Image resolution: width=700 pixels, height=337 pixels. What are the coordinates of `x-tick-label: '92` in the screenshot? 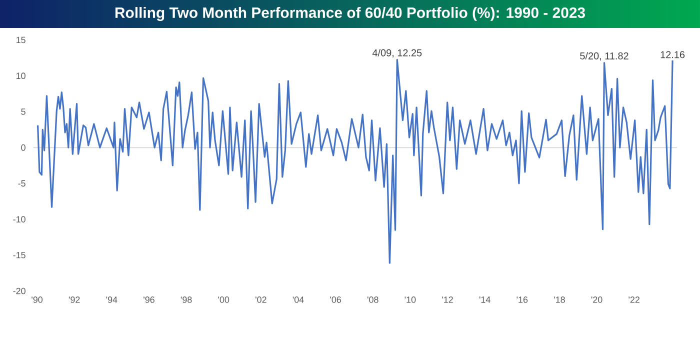 It's located at (74, 299).